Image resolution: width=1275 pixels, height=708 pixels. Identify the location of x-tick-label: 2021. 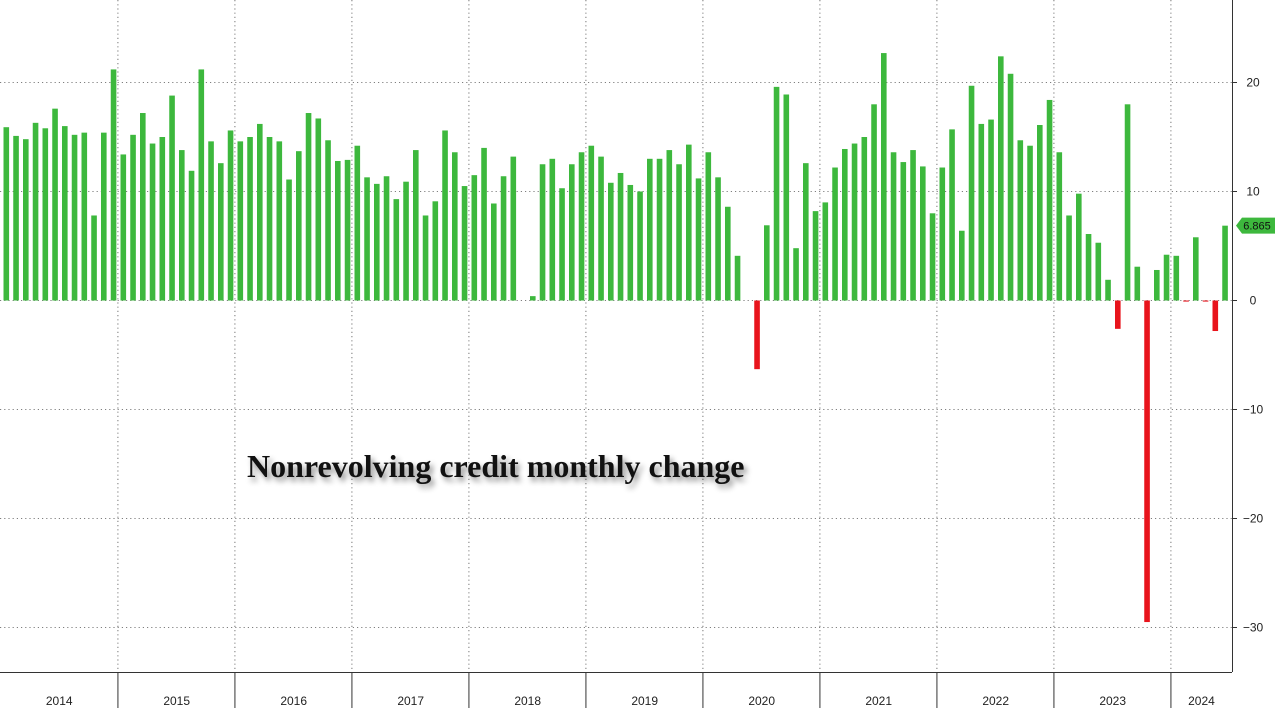
(878, 701).